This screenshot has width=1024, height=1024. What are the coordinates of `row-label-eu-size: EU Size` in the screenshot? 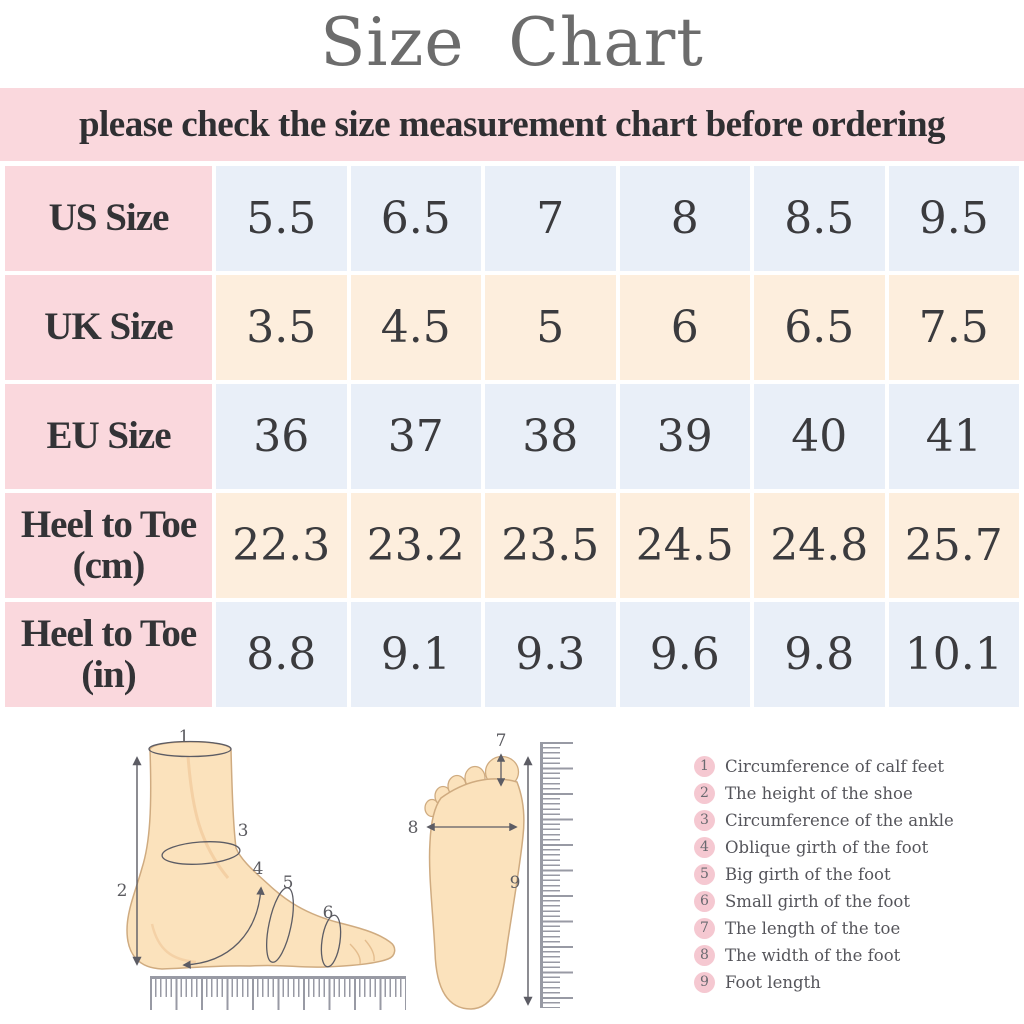 It's located at (108, 436).